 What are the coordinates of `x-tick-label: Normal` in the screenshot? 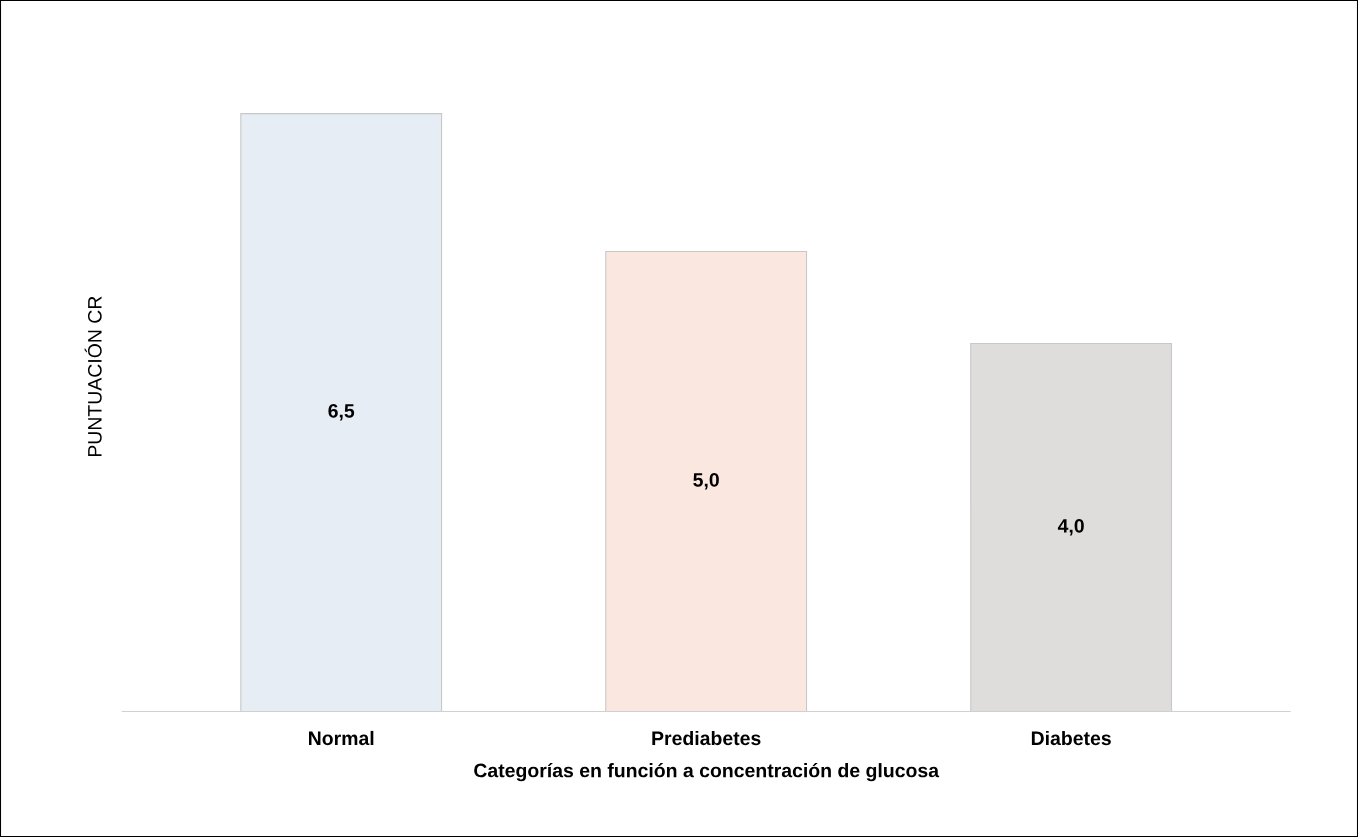 It's located at (341, 738).